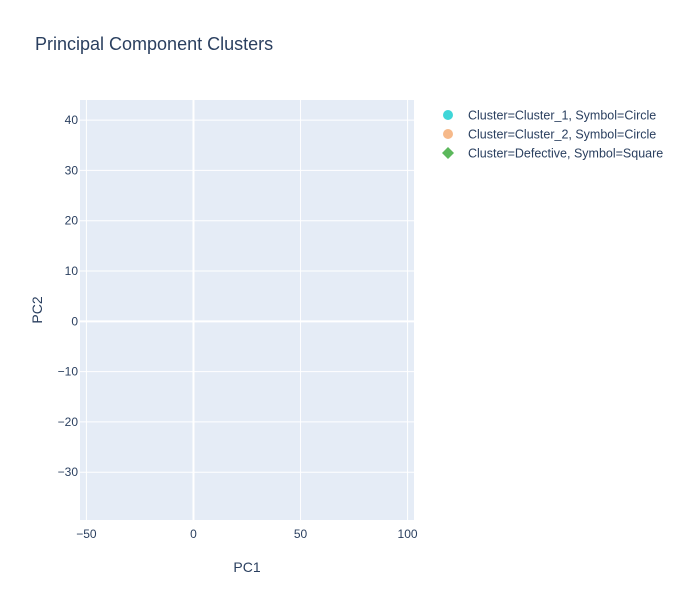 This screenshot has width=700, height=605. What do you see at coordinates (408, 534) in the screenshot?
I see `x-tick-label: 100` at bounding box center [408, 534].